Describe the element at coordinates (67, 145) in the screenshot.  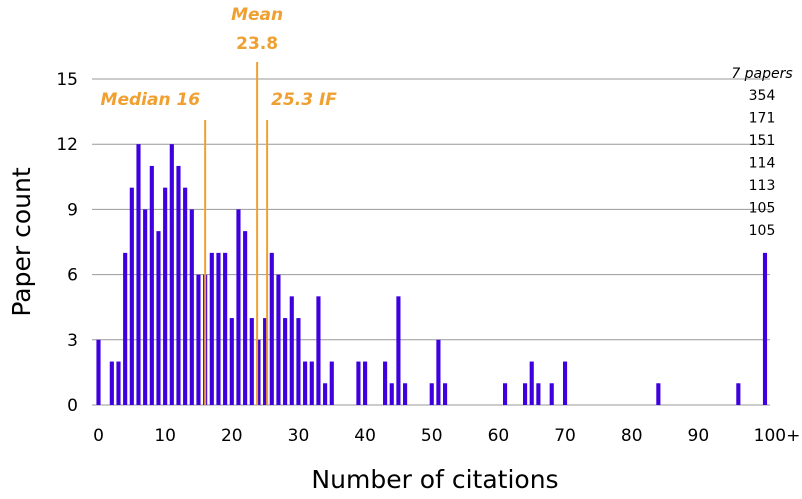
I see `y-tick-label: 12` at that location.